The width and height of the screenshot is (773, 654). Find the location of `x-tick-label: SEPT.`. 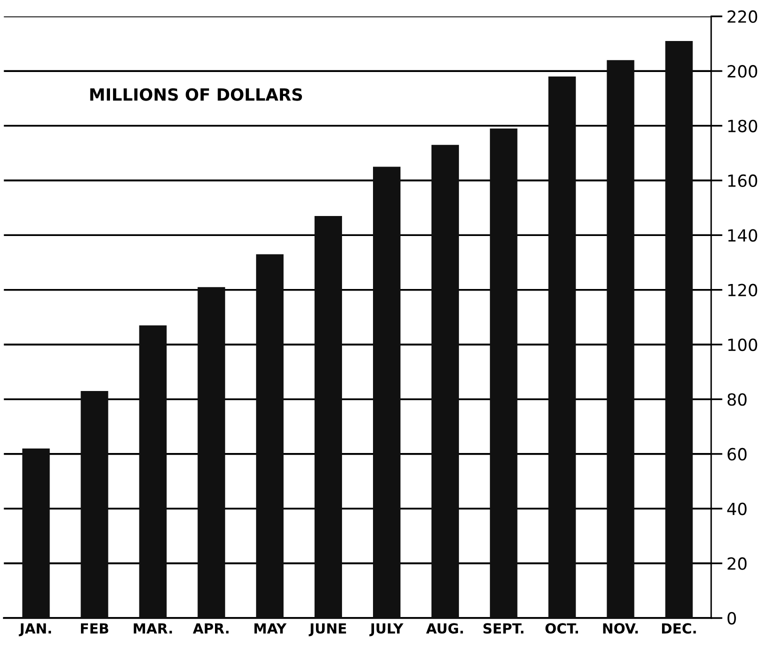

x-tick-label: SEPT. is located at coordinates (503, 628).